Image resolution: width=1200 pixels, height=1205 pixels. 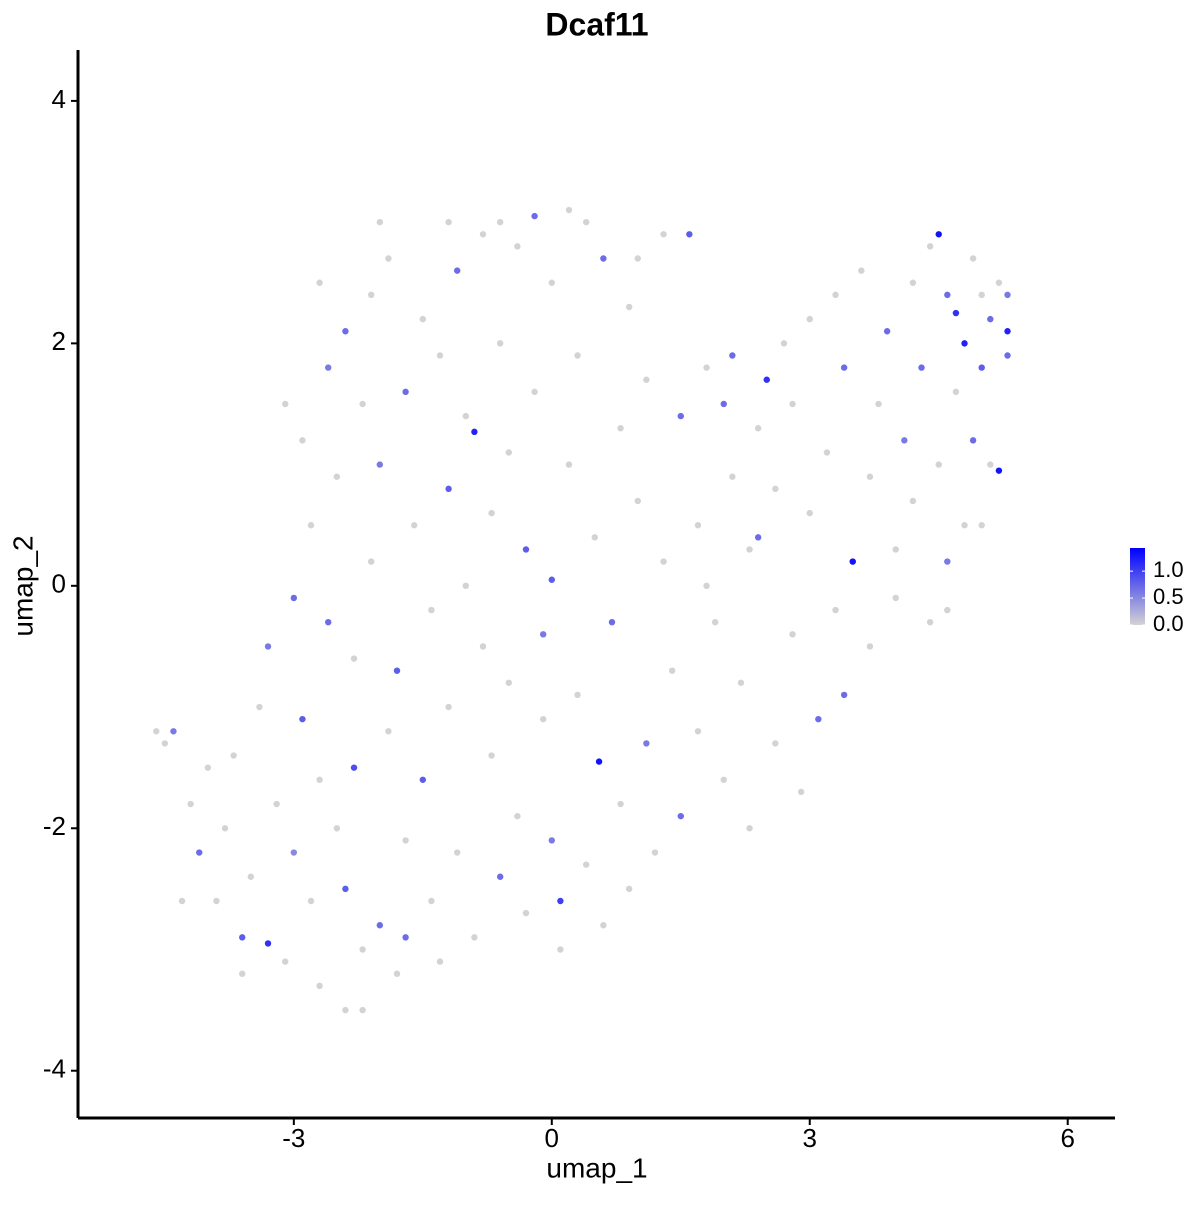 What do you see at coordinates (1168, 596) in the screenshot?
I see `colorbar-label: 0.5` at bounding box center [1168, 596].